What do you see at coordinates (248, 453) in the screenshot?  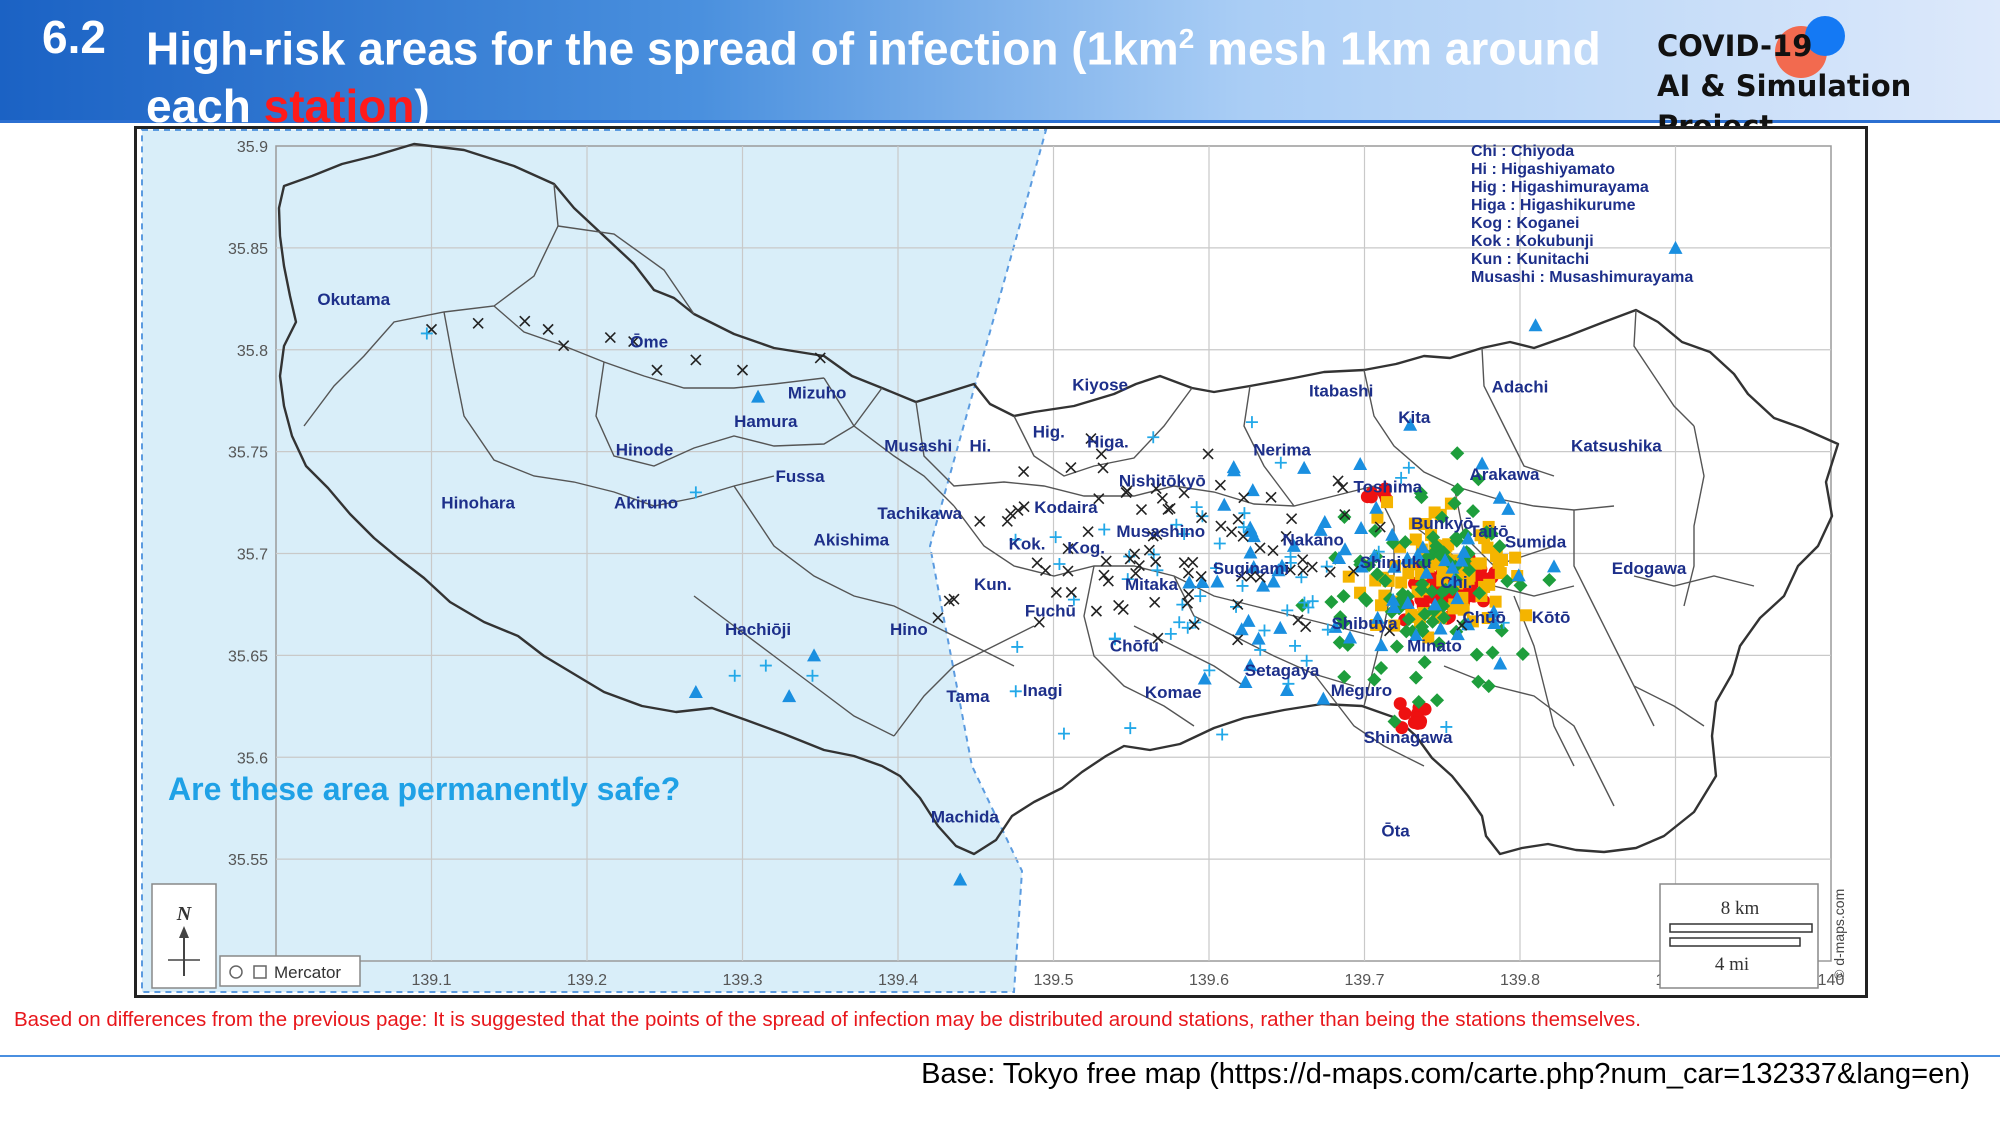 I see `lat-tick-label: 35.75` at bounding box center [248, 453].